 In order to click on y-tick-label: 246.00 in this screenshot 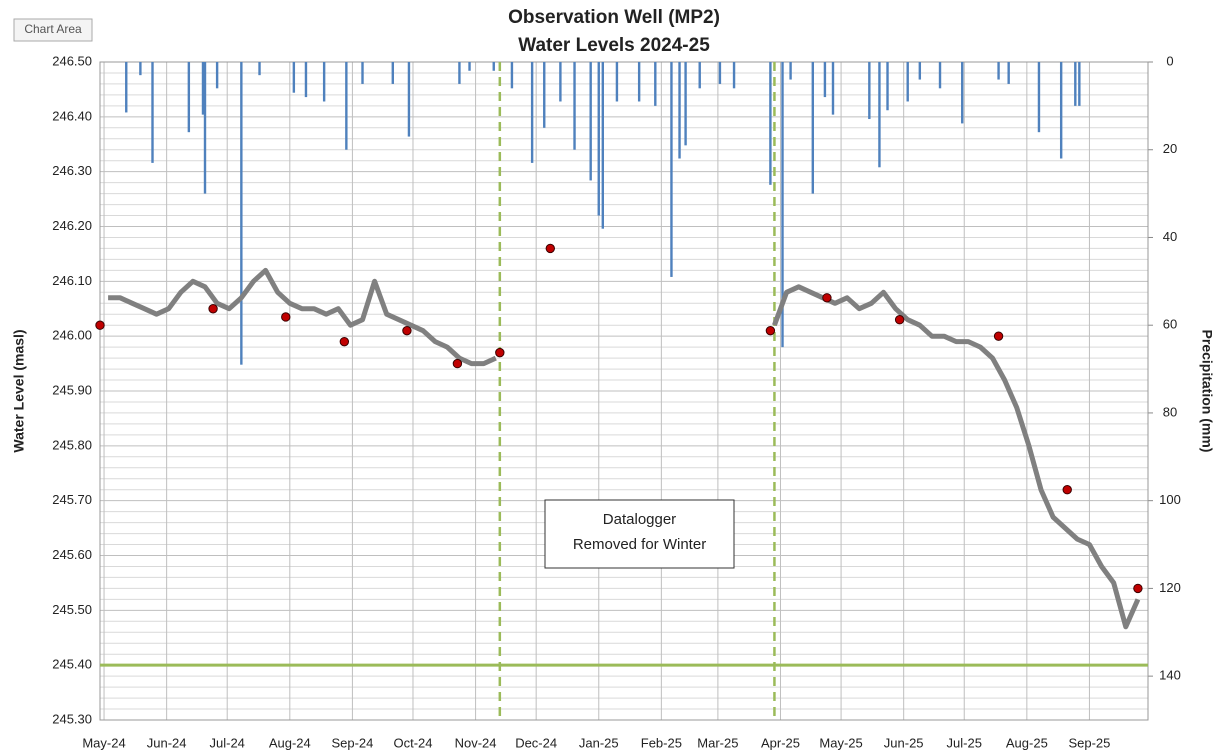, I will do `click(72, 335)`.